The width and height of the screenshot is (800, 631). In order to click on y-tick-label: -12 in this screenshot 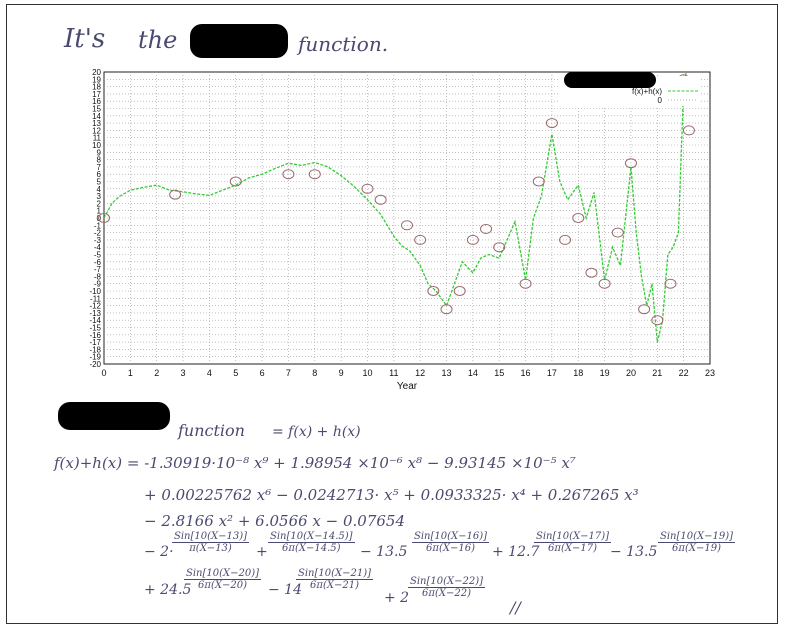, I will do `click(95, 306)`.